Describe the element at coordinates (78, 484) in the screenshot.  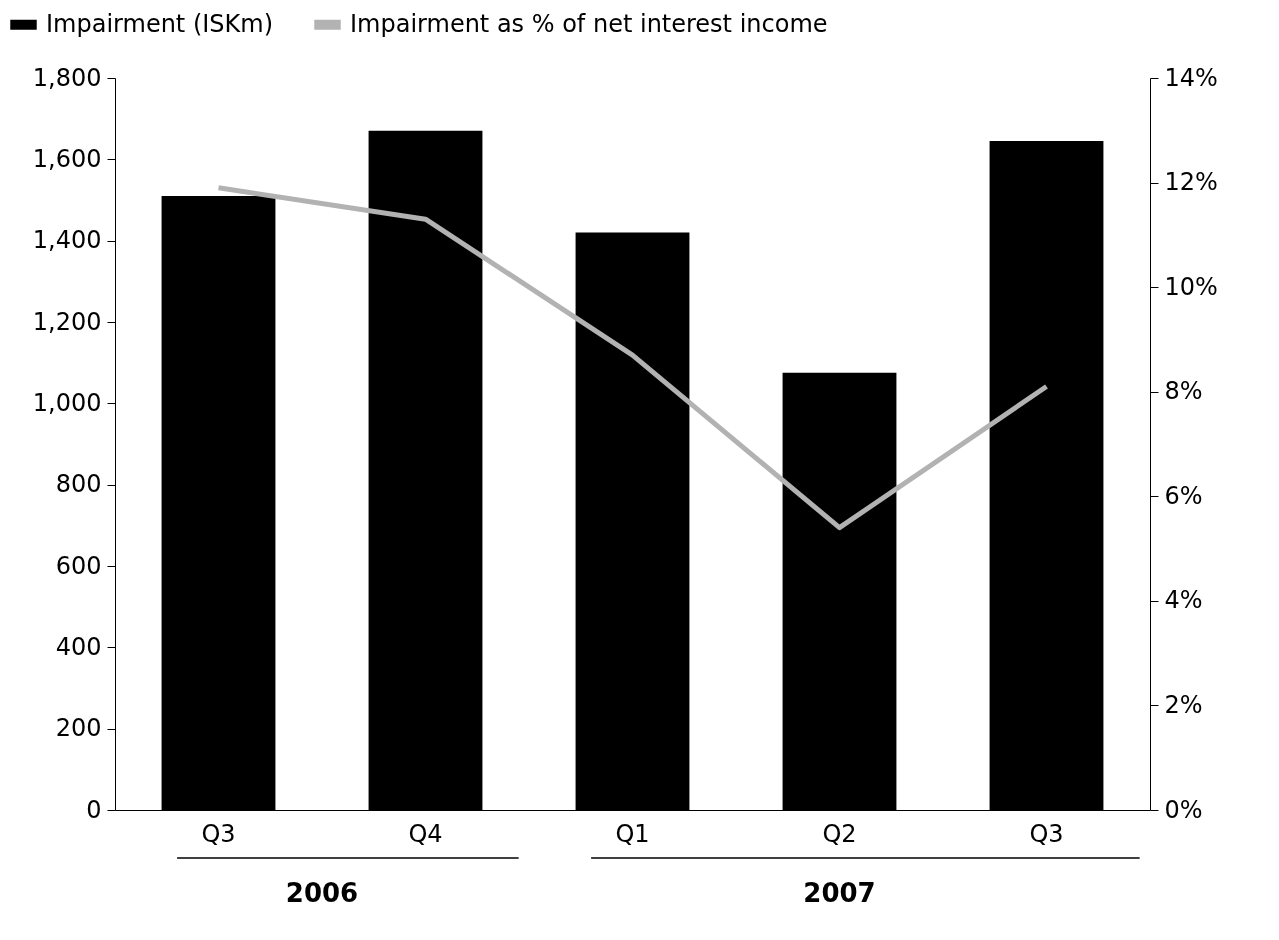
I see `y-tick-label: 800` at that location.